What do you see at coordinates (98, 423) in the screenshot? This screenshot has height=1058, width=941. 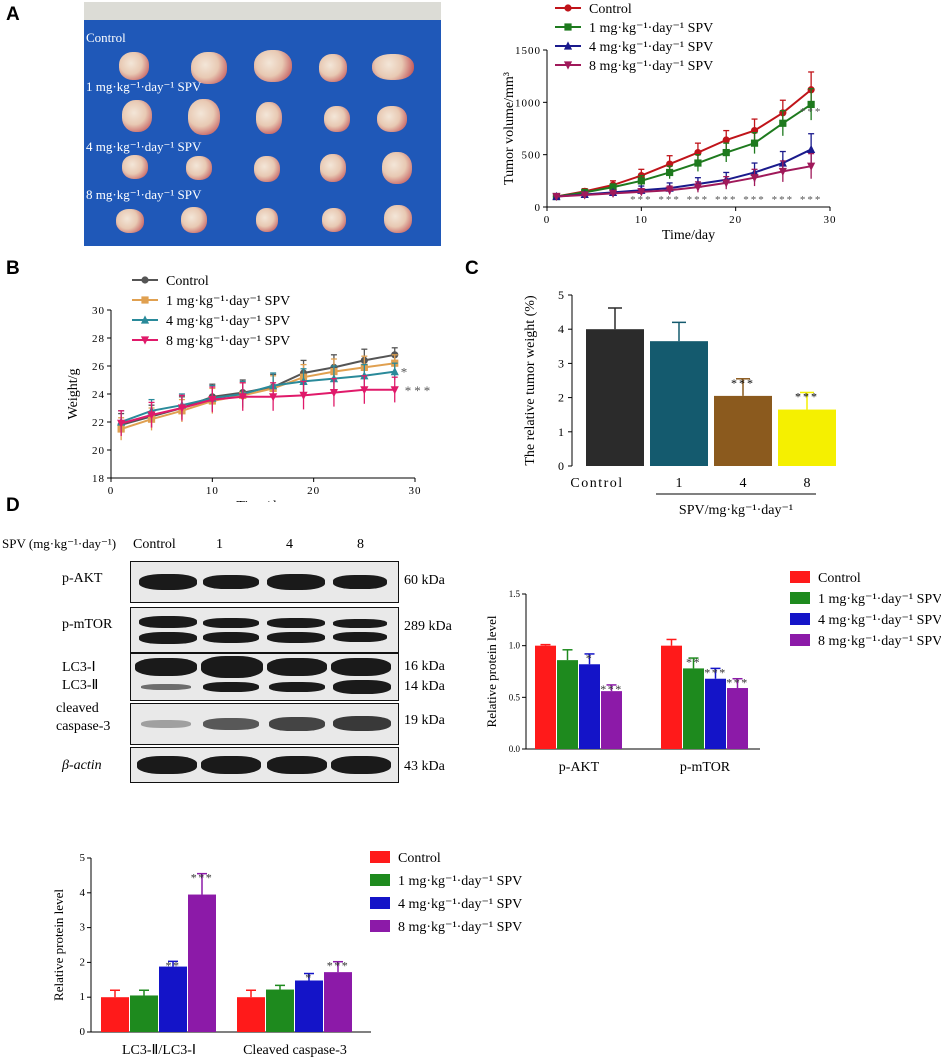 I see `y-tick-label: 22` at bounding box center [98, 423].